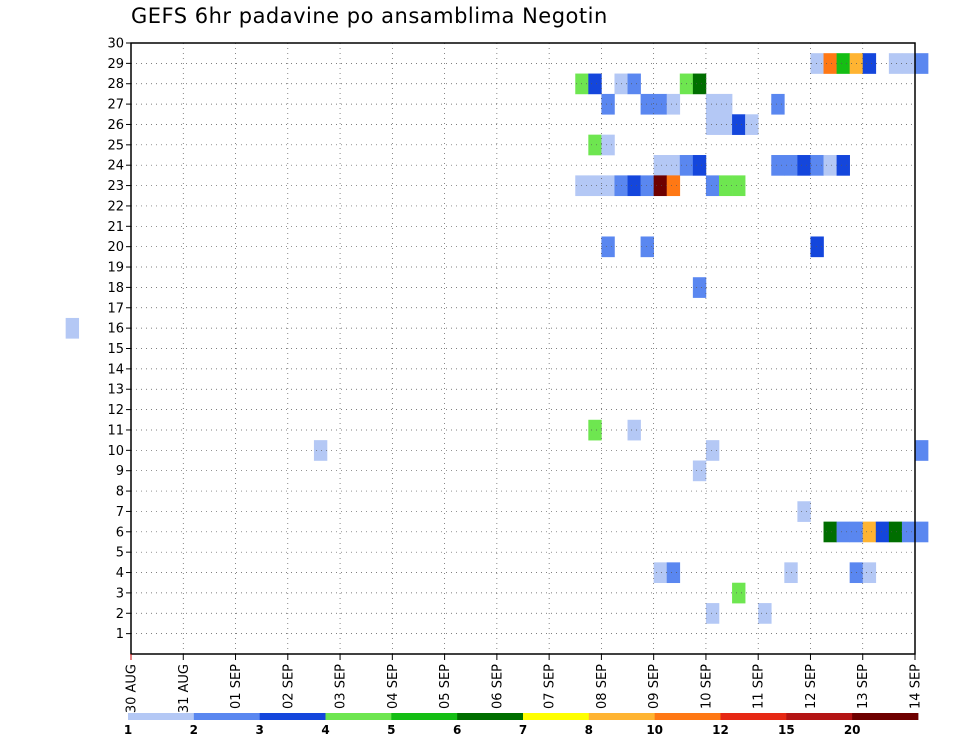 Image resolution: width=960 pixels, height=742 pixels. What do you see at coordinates (445, 686) in the screenshot?
I see `x-tick-label: 05 SEP` at bounding box center [445, 686].